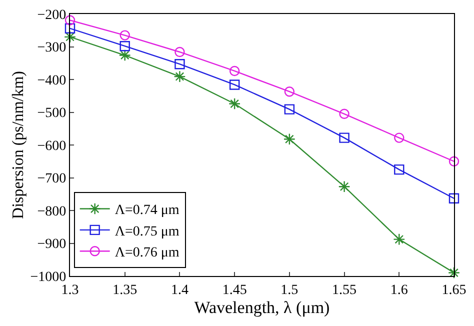 The width and height of the screenshot is (474, 326). I want to click on y-tick-label: −500, so click(51, 114).